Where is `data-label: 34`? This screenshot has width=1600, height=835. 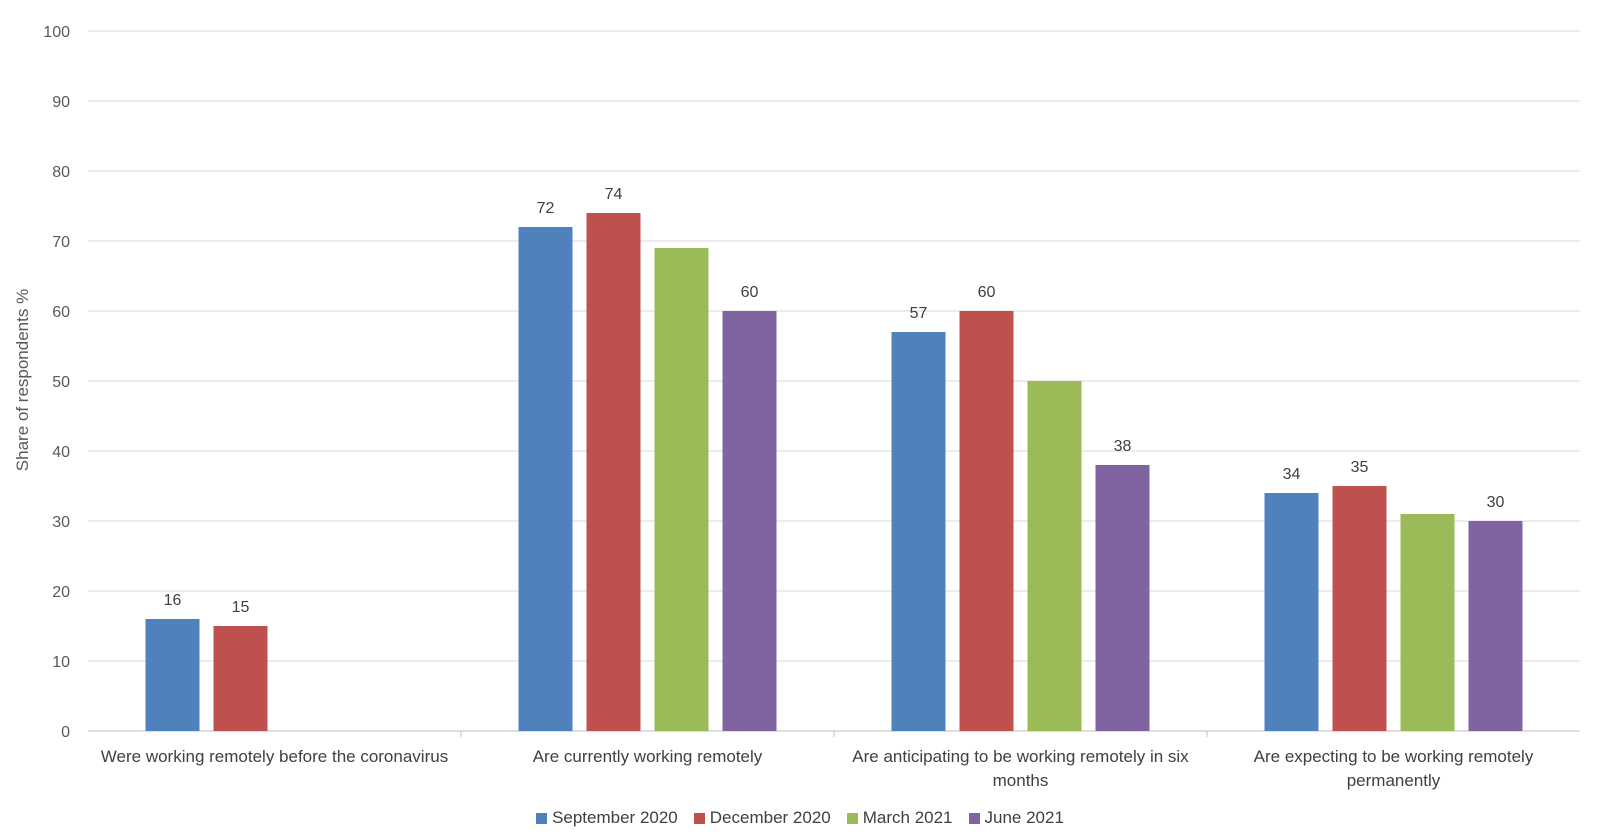 data-label: 34 is located at coordinates (1292, 474).